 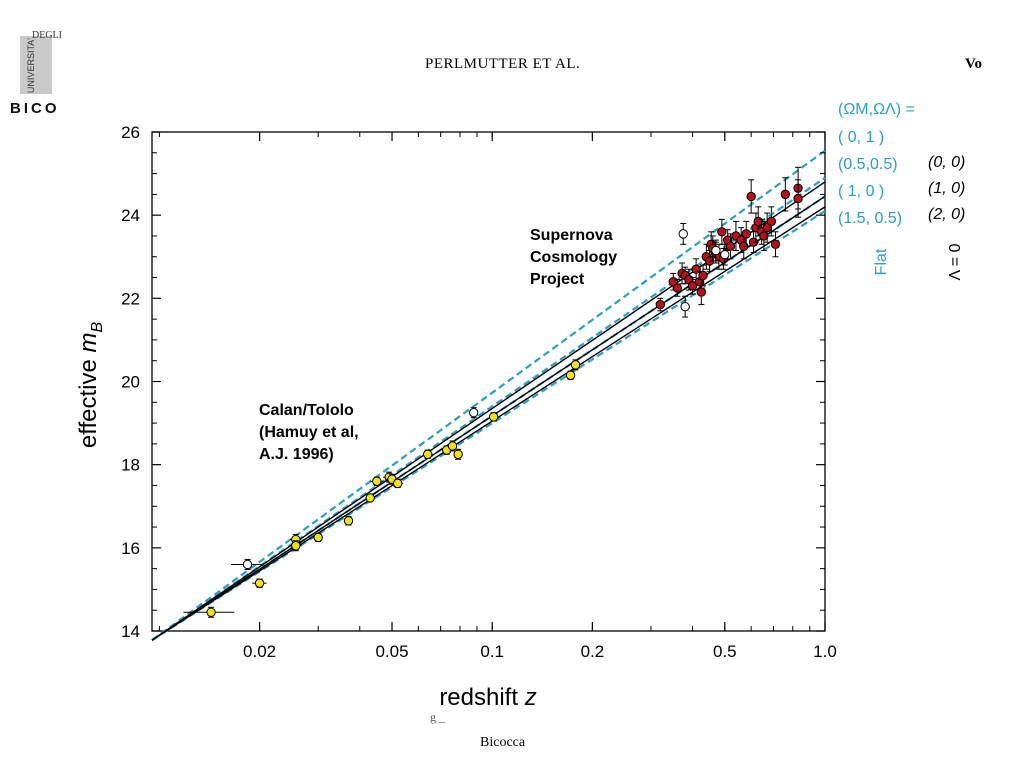 What do you see at coordinates (88, 343) in the screenshot?
I see `y-axis-symbol: m` at bounding box center [88, 343].